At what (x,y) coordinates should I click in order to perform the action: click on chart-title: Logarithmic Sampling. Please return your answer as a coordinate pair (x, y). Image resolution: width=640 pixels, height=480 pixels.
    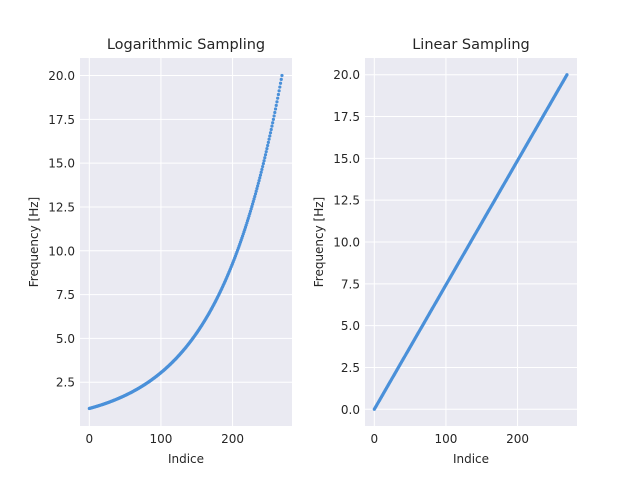
    Looking at the image, I should click on (186, 45).